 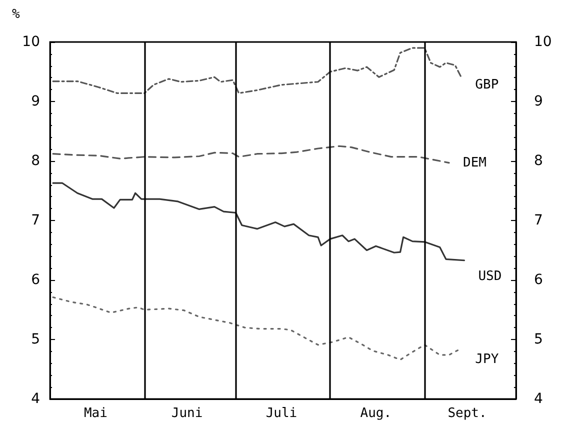 I want to click on y2-tick-label: 8, so click(x=538, y=161).